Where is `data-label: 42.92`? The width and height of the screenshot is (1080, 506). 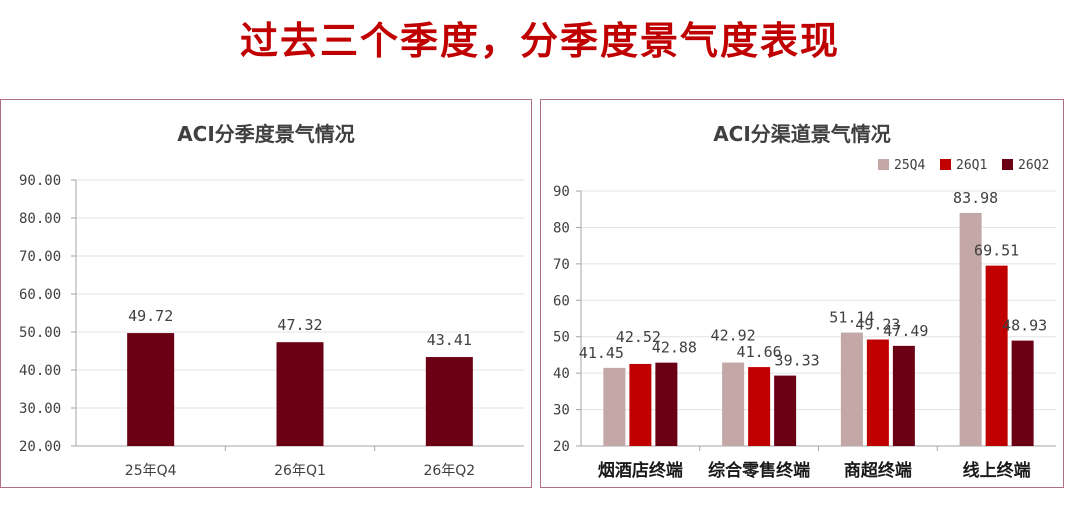 data-label: 42.92 is located at coordinates (733, 336).